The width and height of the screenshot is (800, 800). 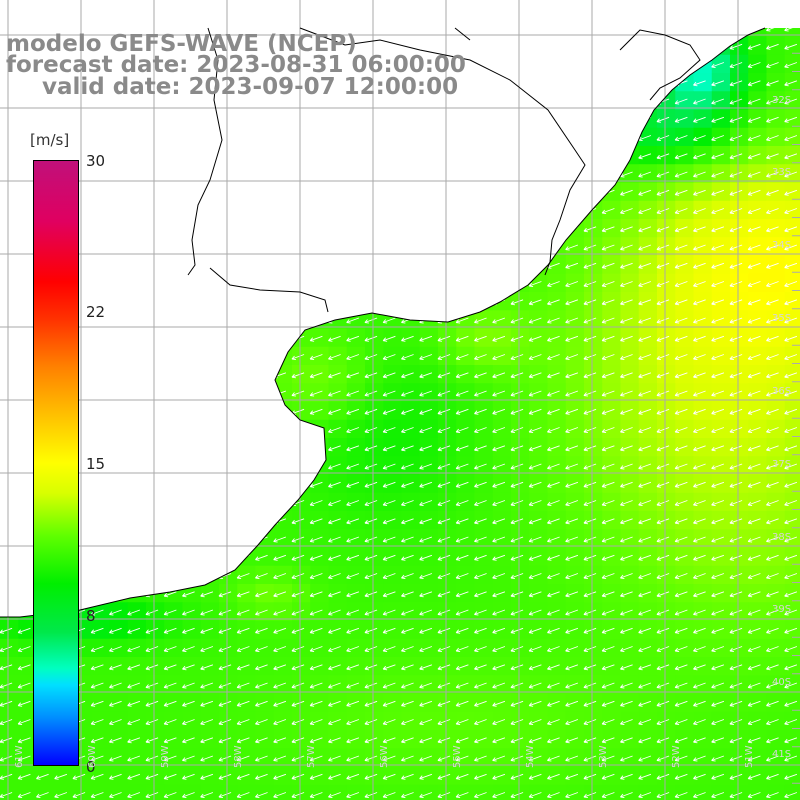 What do you see at coordinates (782, 609) in the screenshot?
I see `lat-label-39s: 39S` at bounding box center [782, 609].